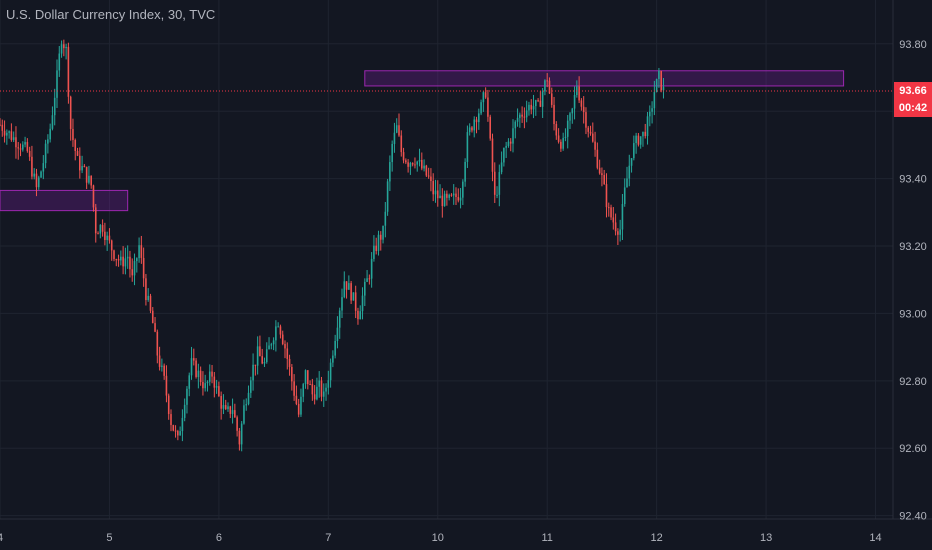  I want to click on time-tick-label: 5, so click(109, 538).